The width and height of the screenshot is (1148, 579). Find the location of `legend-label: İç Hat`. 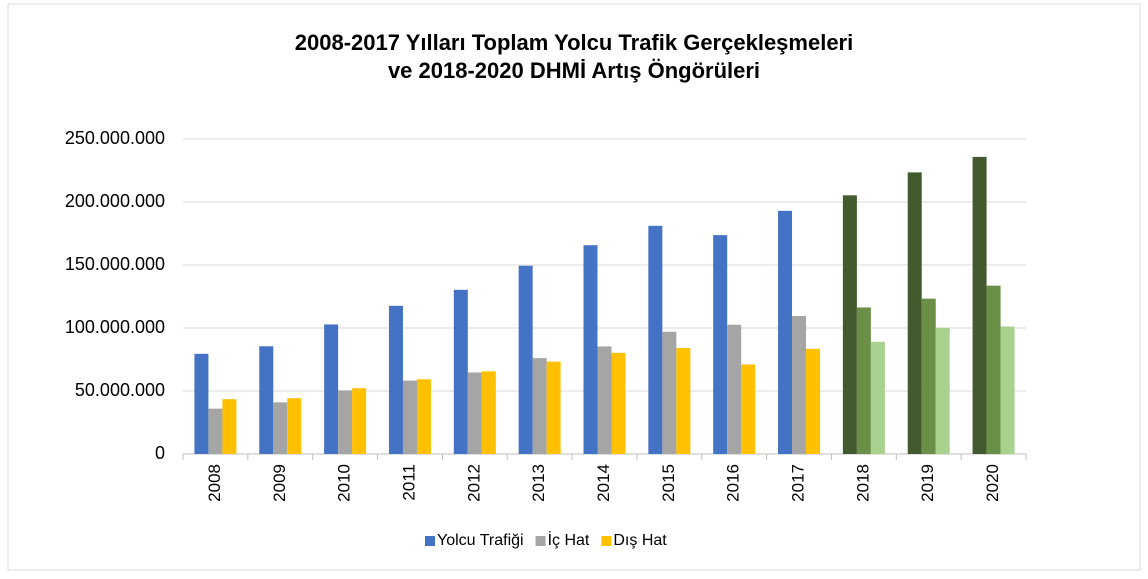

legend-label: İç Hat is located at coordinates (569, 539).